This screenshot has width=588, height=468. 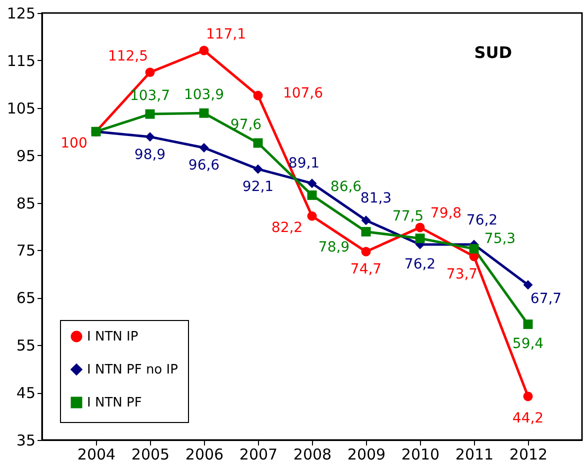 I want to click on y-tick-label: 85, so click(x=26, y=203).